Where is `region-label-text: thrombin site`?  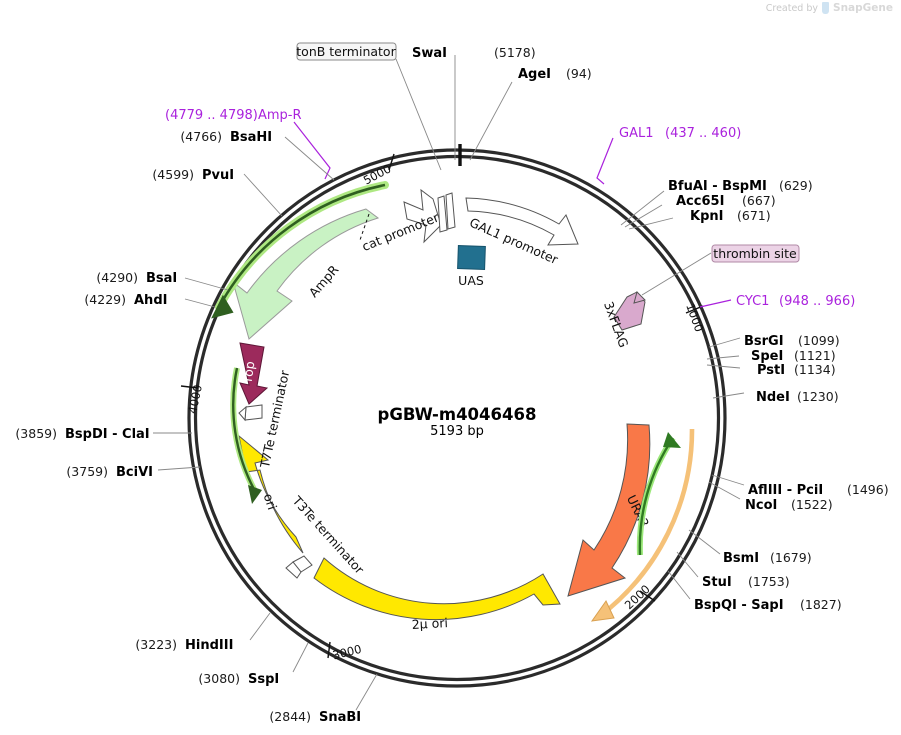
region-label-text: thrombin site is located at coordinates (755, 253).